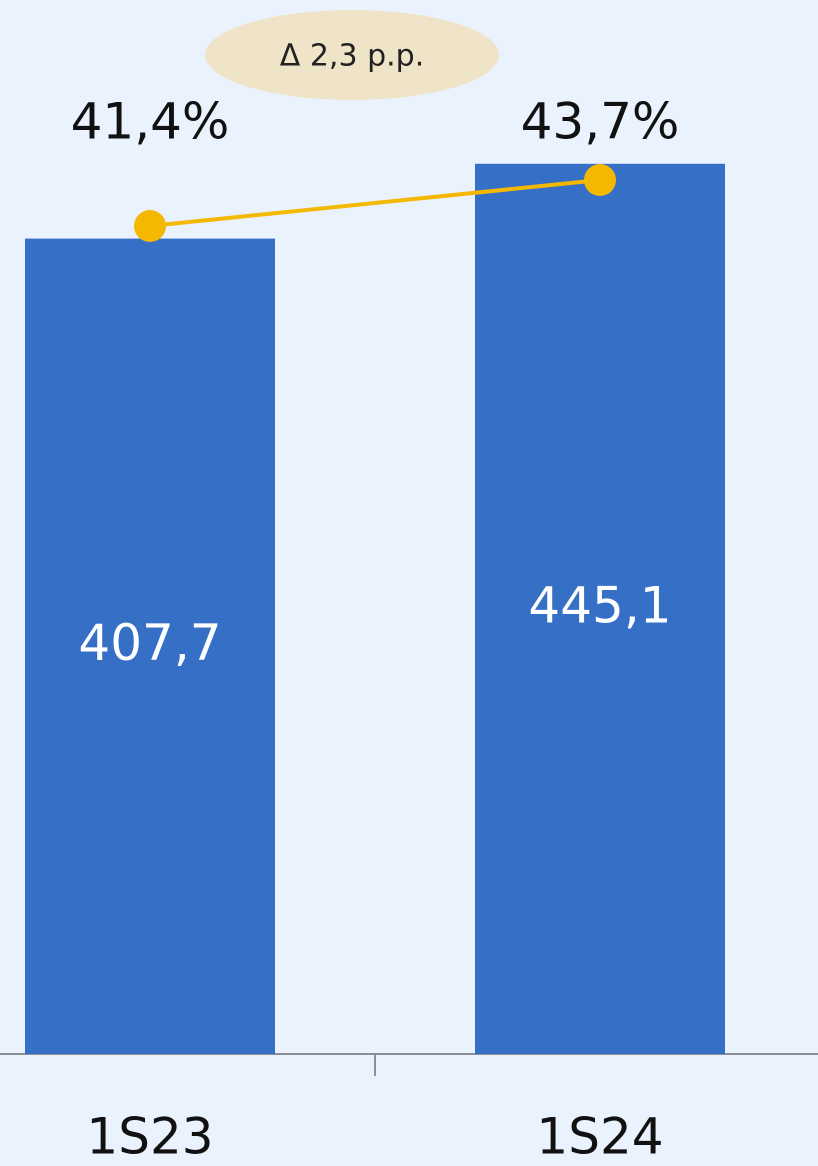 This screenshot has width=818, height=1166. Describe the element at coordinates (150, 122) in the screenshot. I see `line-value-label: 41,4%` at that location.